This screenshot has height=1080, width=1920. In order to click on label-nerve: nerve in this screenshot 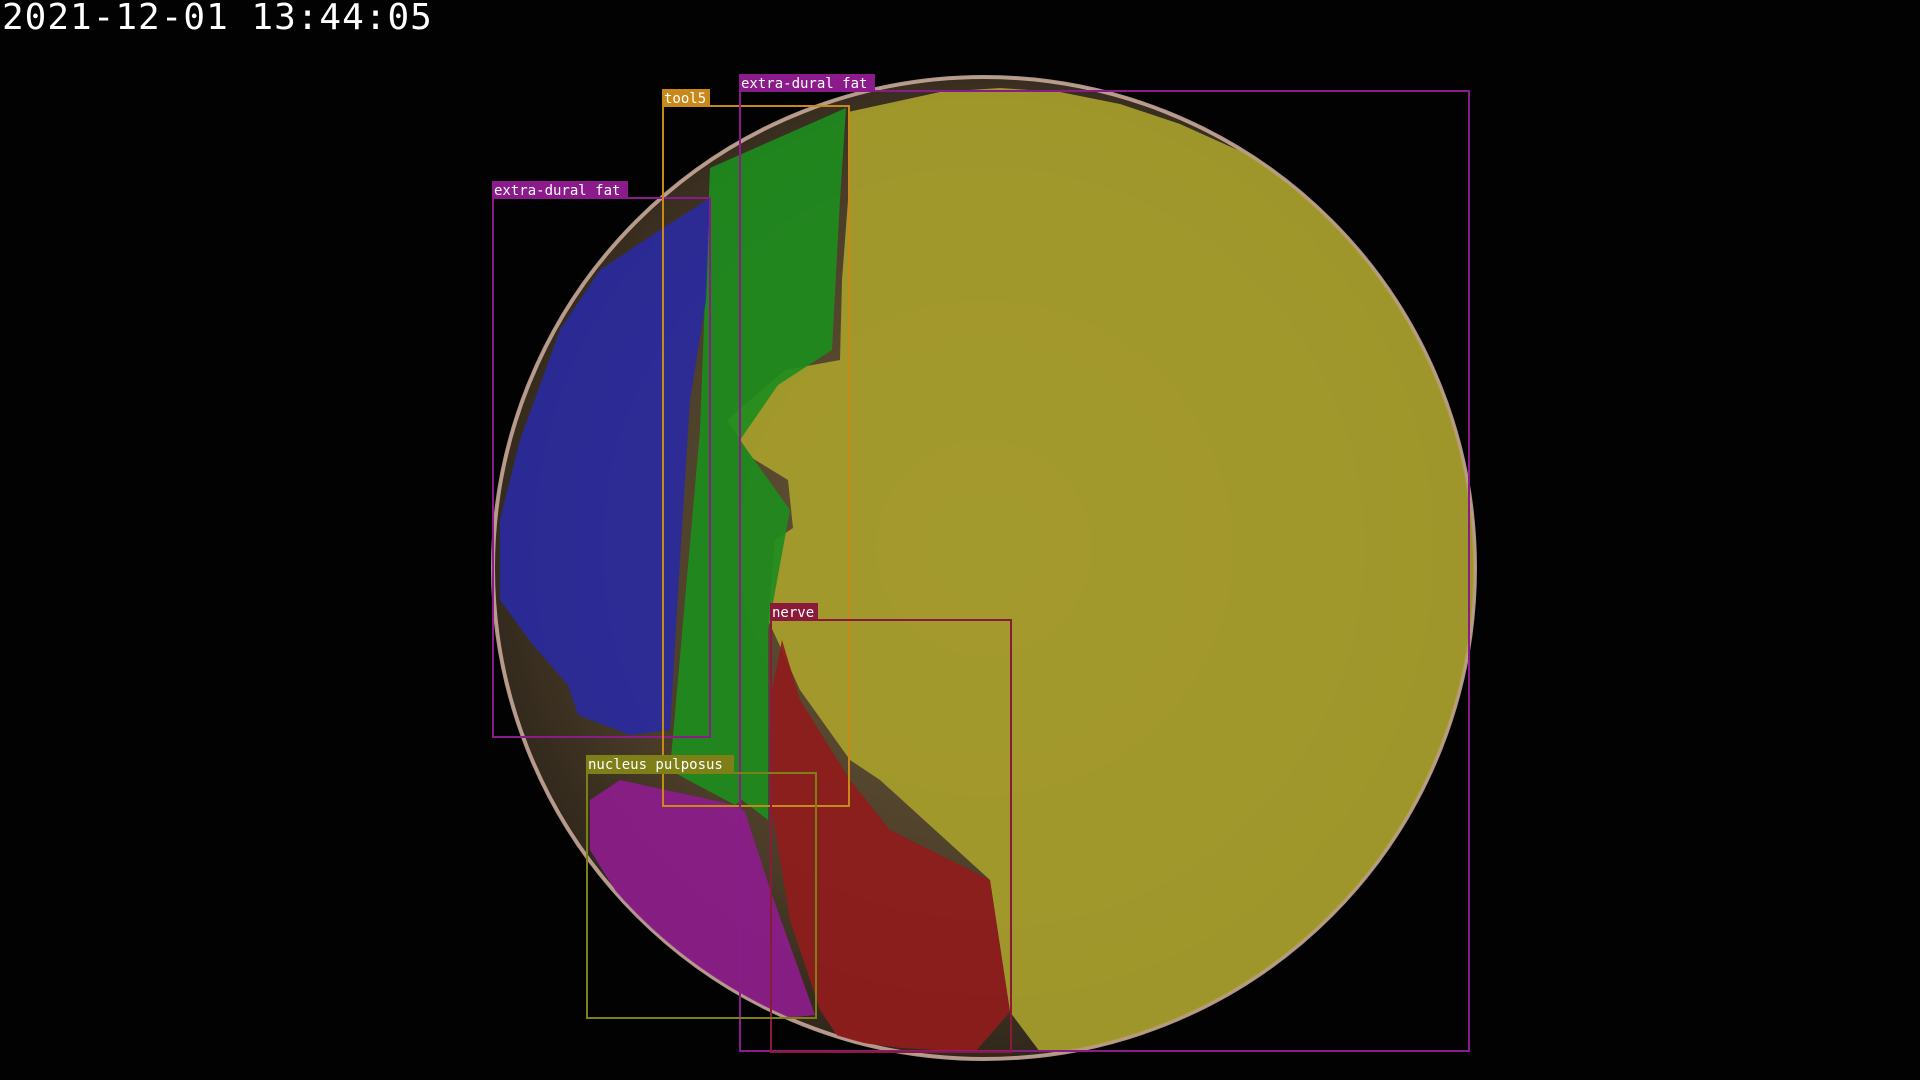, I will do `click(794, 612)`.